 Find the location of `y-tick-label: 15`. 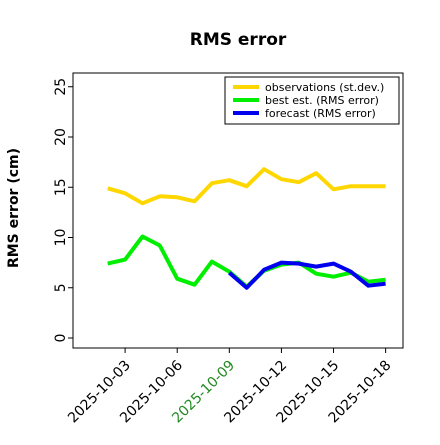

y-tick-label: 15 is located at coordinates (61, 187).